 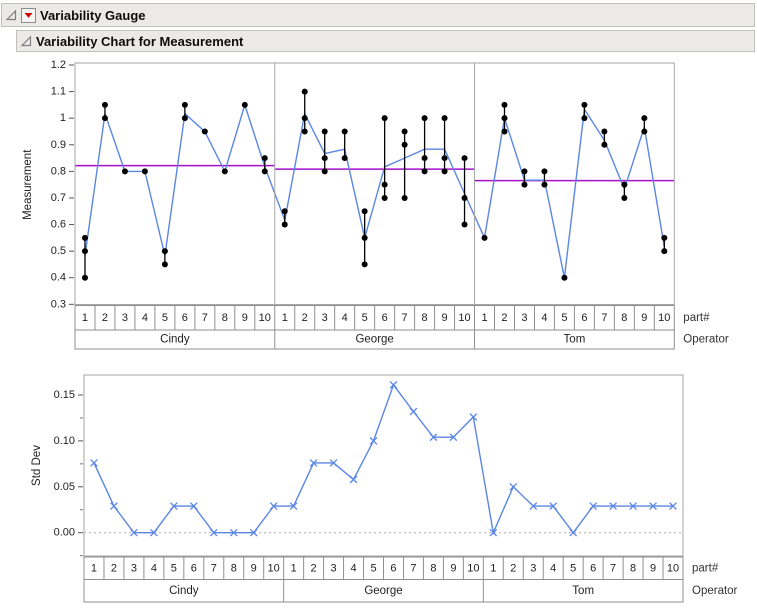 I want to click on red-triangle-menu-button, so click(x=28, y=15).